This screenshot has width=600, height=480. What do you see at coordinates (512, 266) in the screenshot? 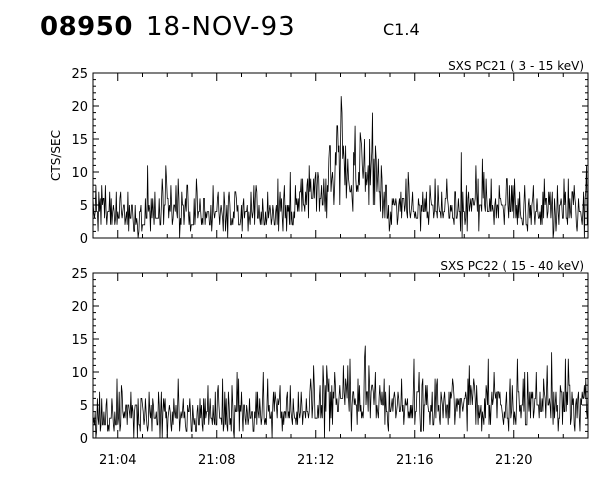
I see `panel-2-title: SXS PC22 ( 15 - 40 keV)` at bounding box center [512, 266].